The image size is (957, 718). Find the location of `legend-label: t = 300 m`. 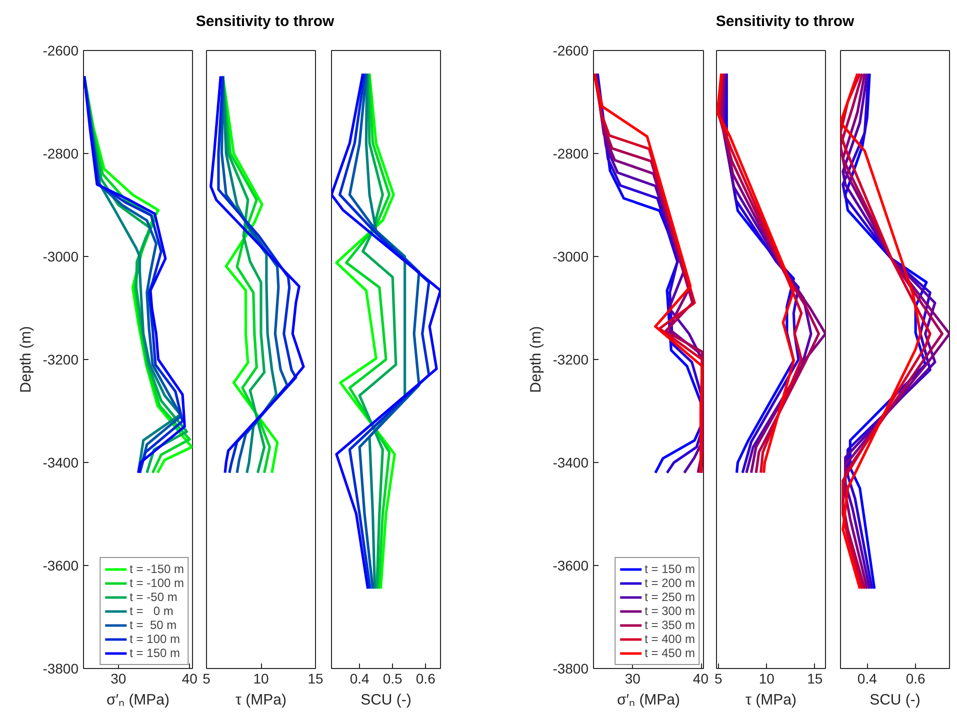

legend-label: t = 300 m is located at coordinates (669, 611).